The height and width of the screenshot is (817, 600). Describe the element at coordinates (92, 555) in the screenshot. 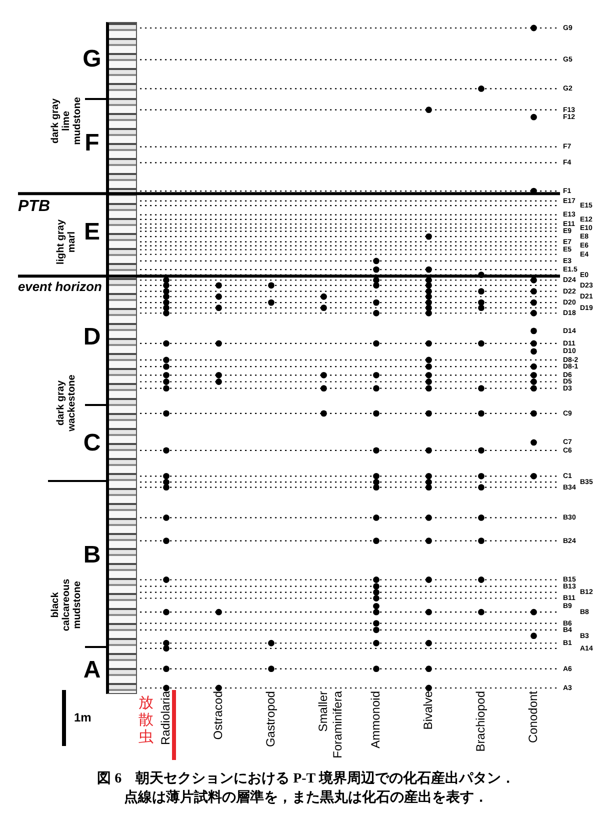

I see `text: B` at that location.